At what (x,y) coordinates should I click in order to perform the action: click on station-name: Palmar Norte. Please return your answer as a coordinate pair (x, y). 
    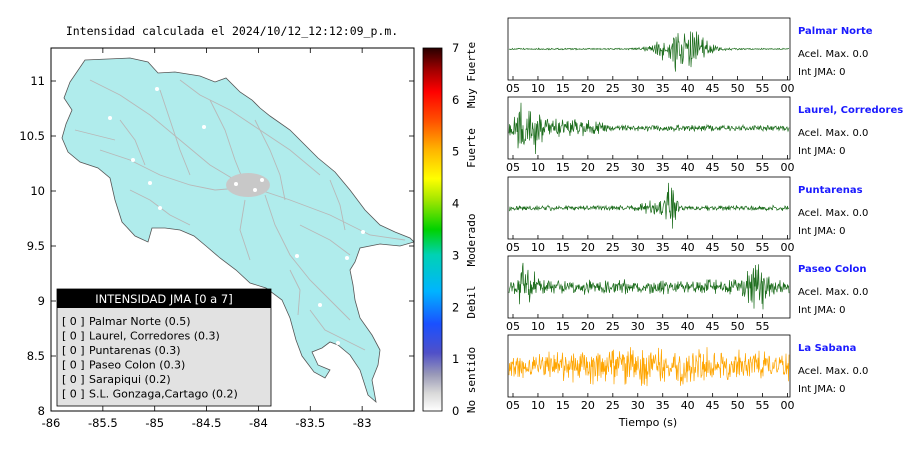
    Looking at the image, I should click on (835, 31).